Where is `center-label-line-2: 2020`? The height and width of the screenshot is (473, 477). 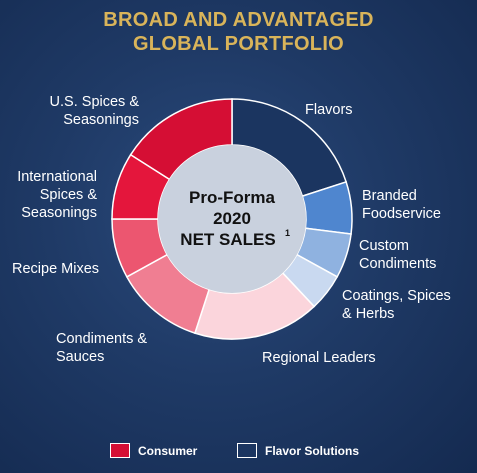
center-label-line-2: 2020 is located at coordinates (232, 218).